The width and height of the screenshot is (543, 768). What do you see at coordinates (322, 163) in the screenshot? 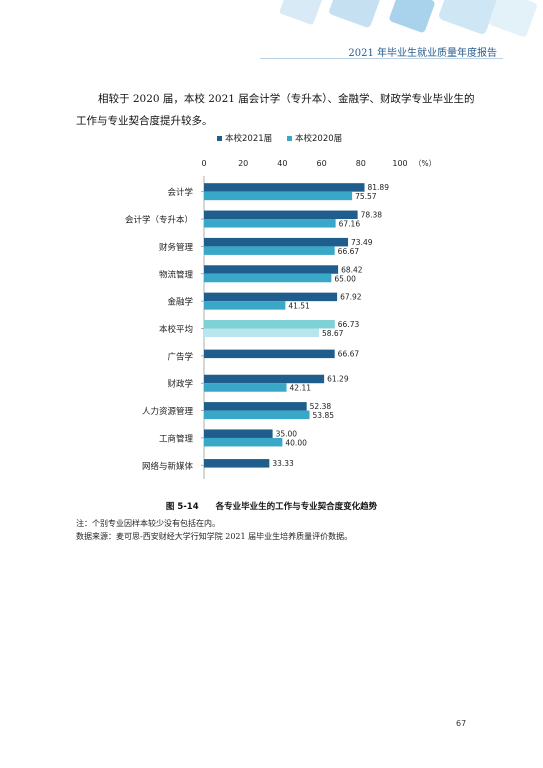
I see `x-tick-label: 60` at bounding box center [322, 163].